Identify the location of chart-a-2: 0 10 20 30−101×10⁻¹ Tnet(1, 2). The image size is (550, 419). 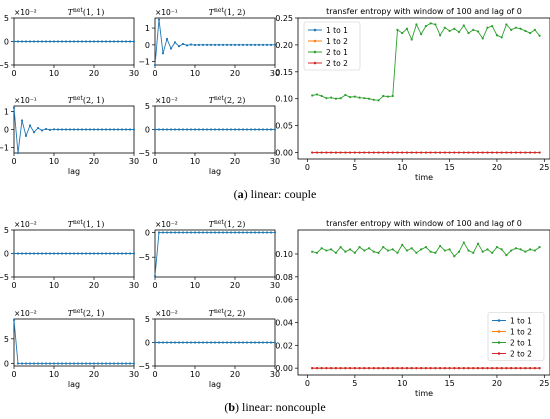
(209, 42).